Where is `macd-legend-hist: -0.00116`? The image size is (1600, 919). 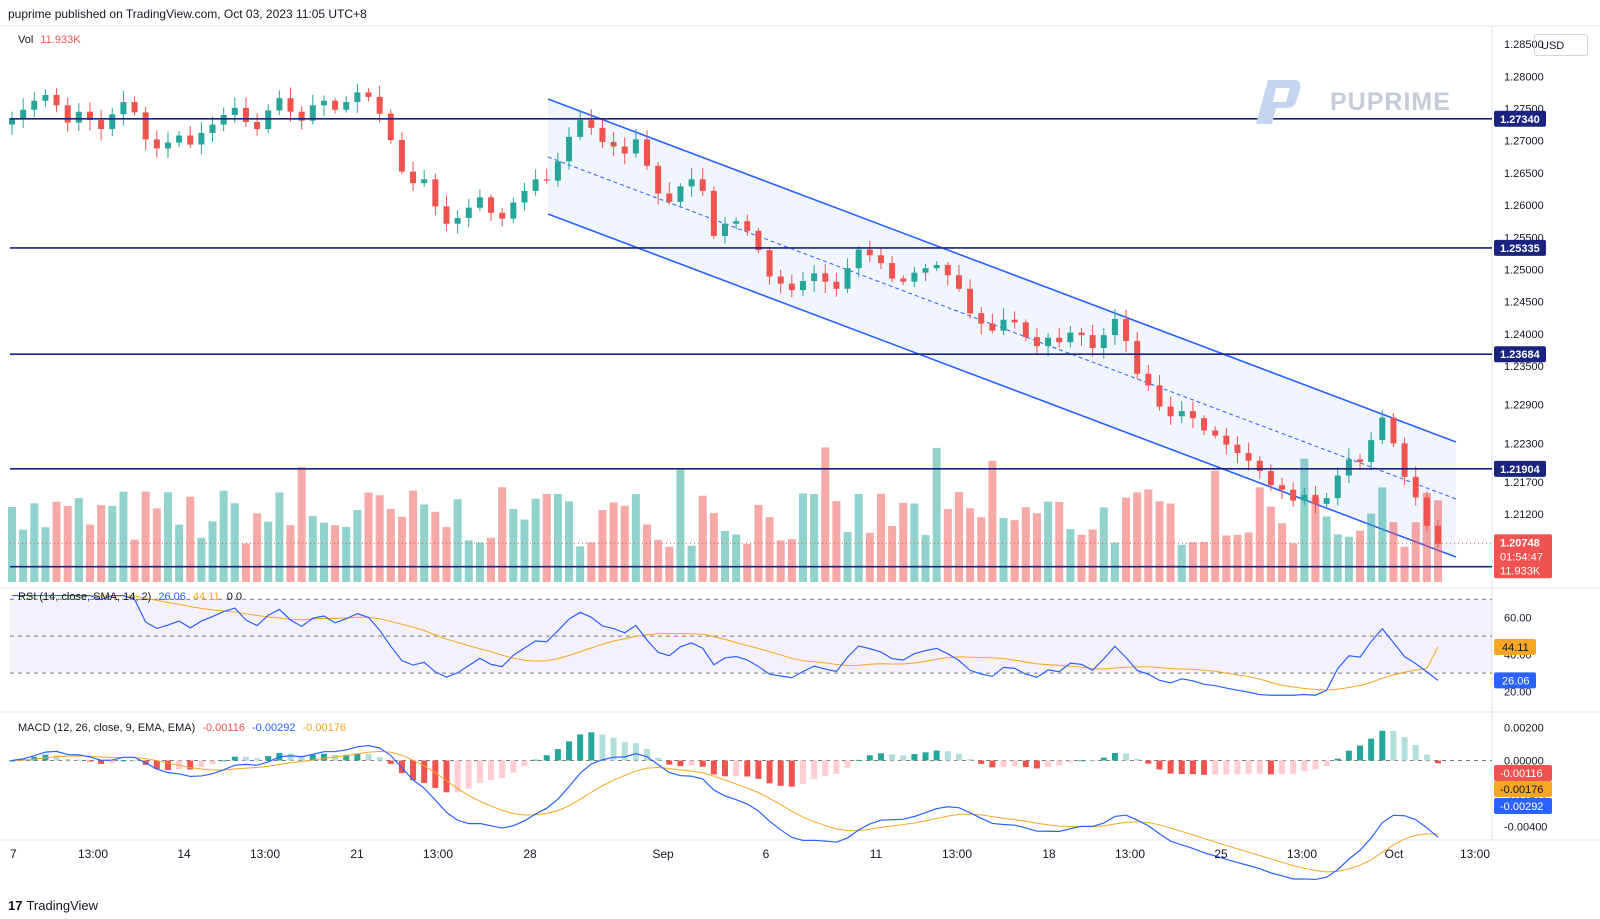 macd-legend-hist: -0.00116 is located at coordinates (223, 728).